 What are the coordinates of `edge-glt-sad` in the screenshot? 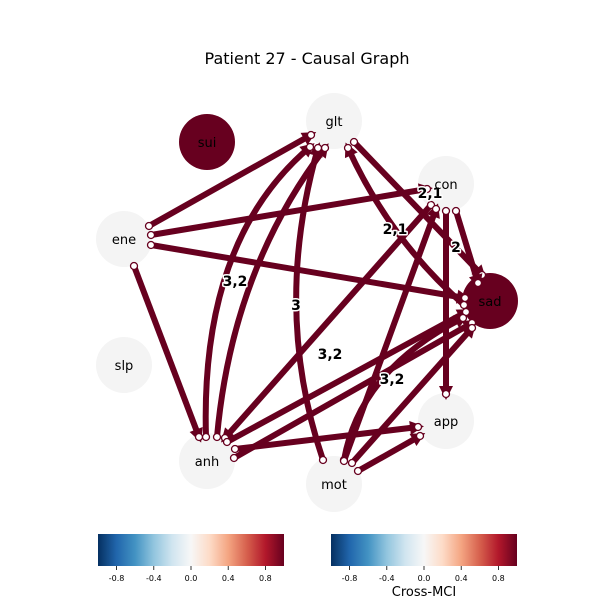 It's located at (418, 208).